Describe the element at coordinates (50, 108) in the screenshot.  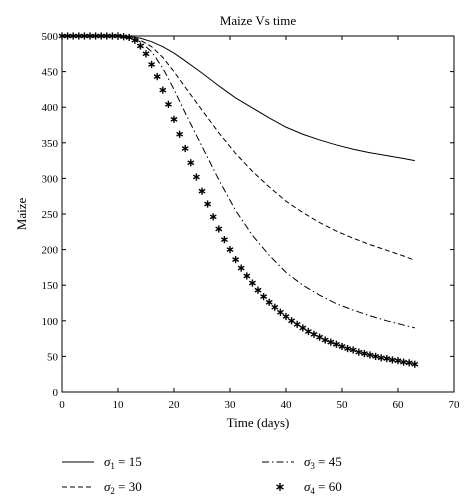
I see `y-tick-label: 400` at that location.